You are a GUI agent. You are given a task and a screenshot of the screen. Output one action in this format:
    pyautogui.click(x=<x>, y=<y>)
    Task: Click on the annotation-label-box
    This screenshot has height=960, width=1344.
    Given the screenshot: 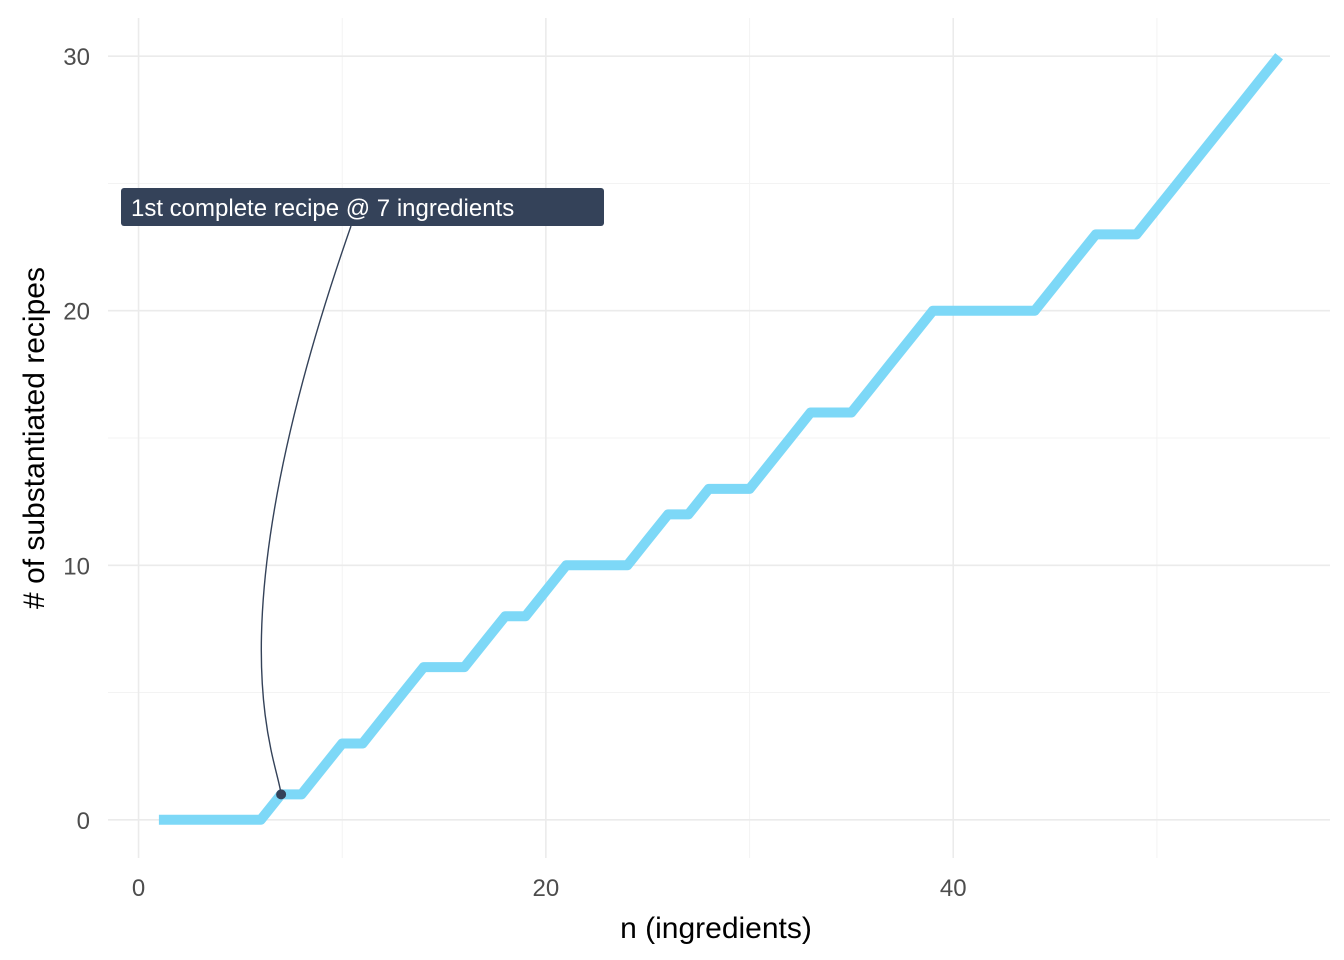 What is the action you would take?
    pyautogui.click(x=362, y=207)
    